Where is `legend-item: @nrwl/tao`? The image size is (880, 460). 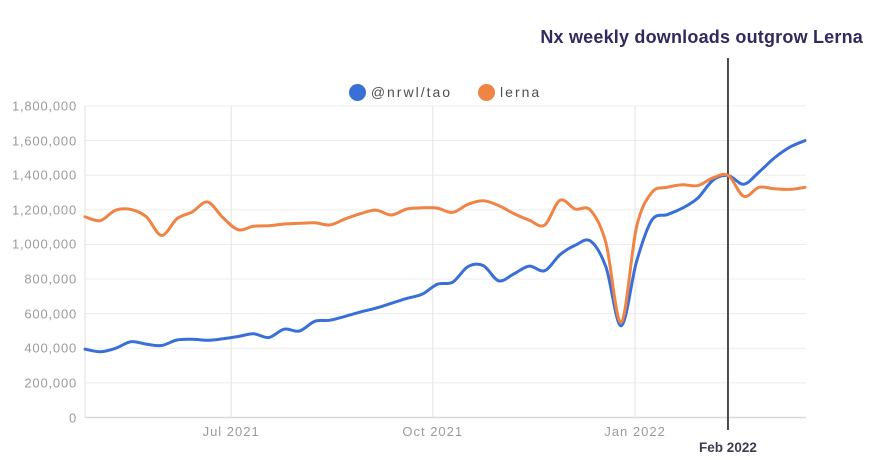
legend-item: @nrwl/tao is located at coordinates (400, 92).